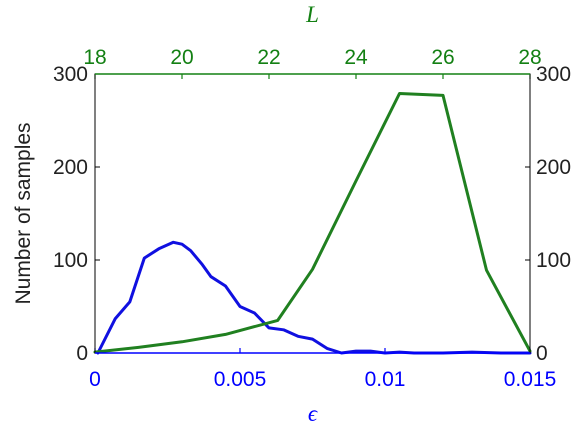 The width and height of the screenshot is (576, 435). Describe the element at coordinates (181, 57) in the screenshot. I see `top-tick-label: 20` at that location.